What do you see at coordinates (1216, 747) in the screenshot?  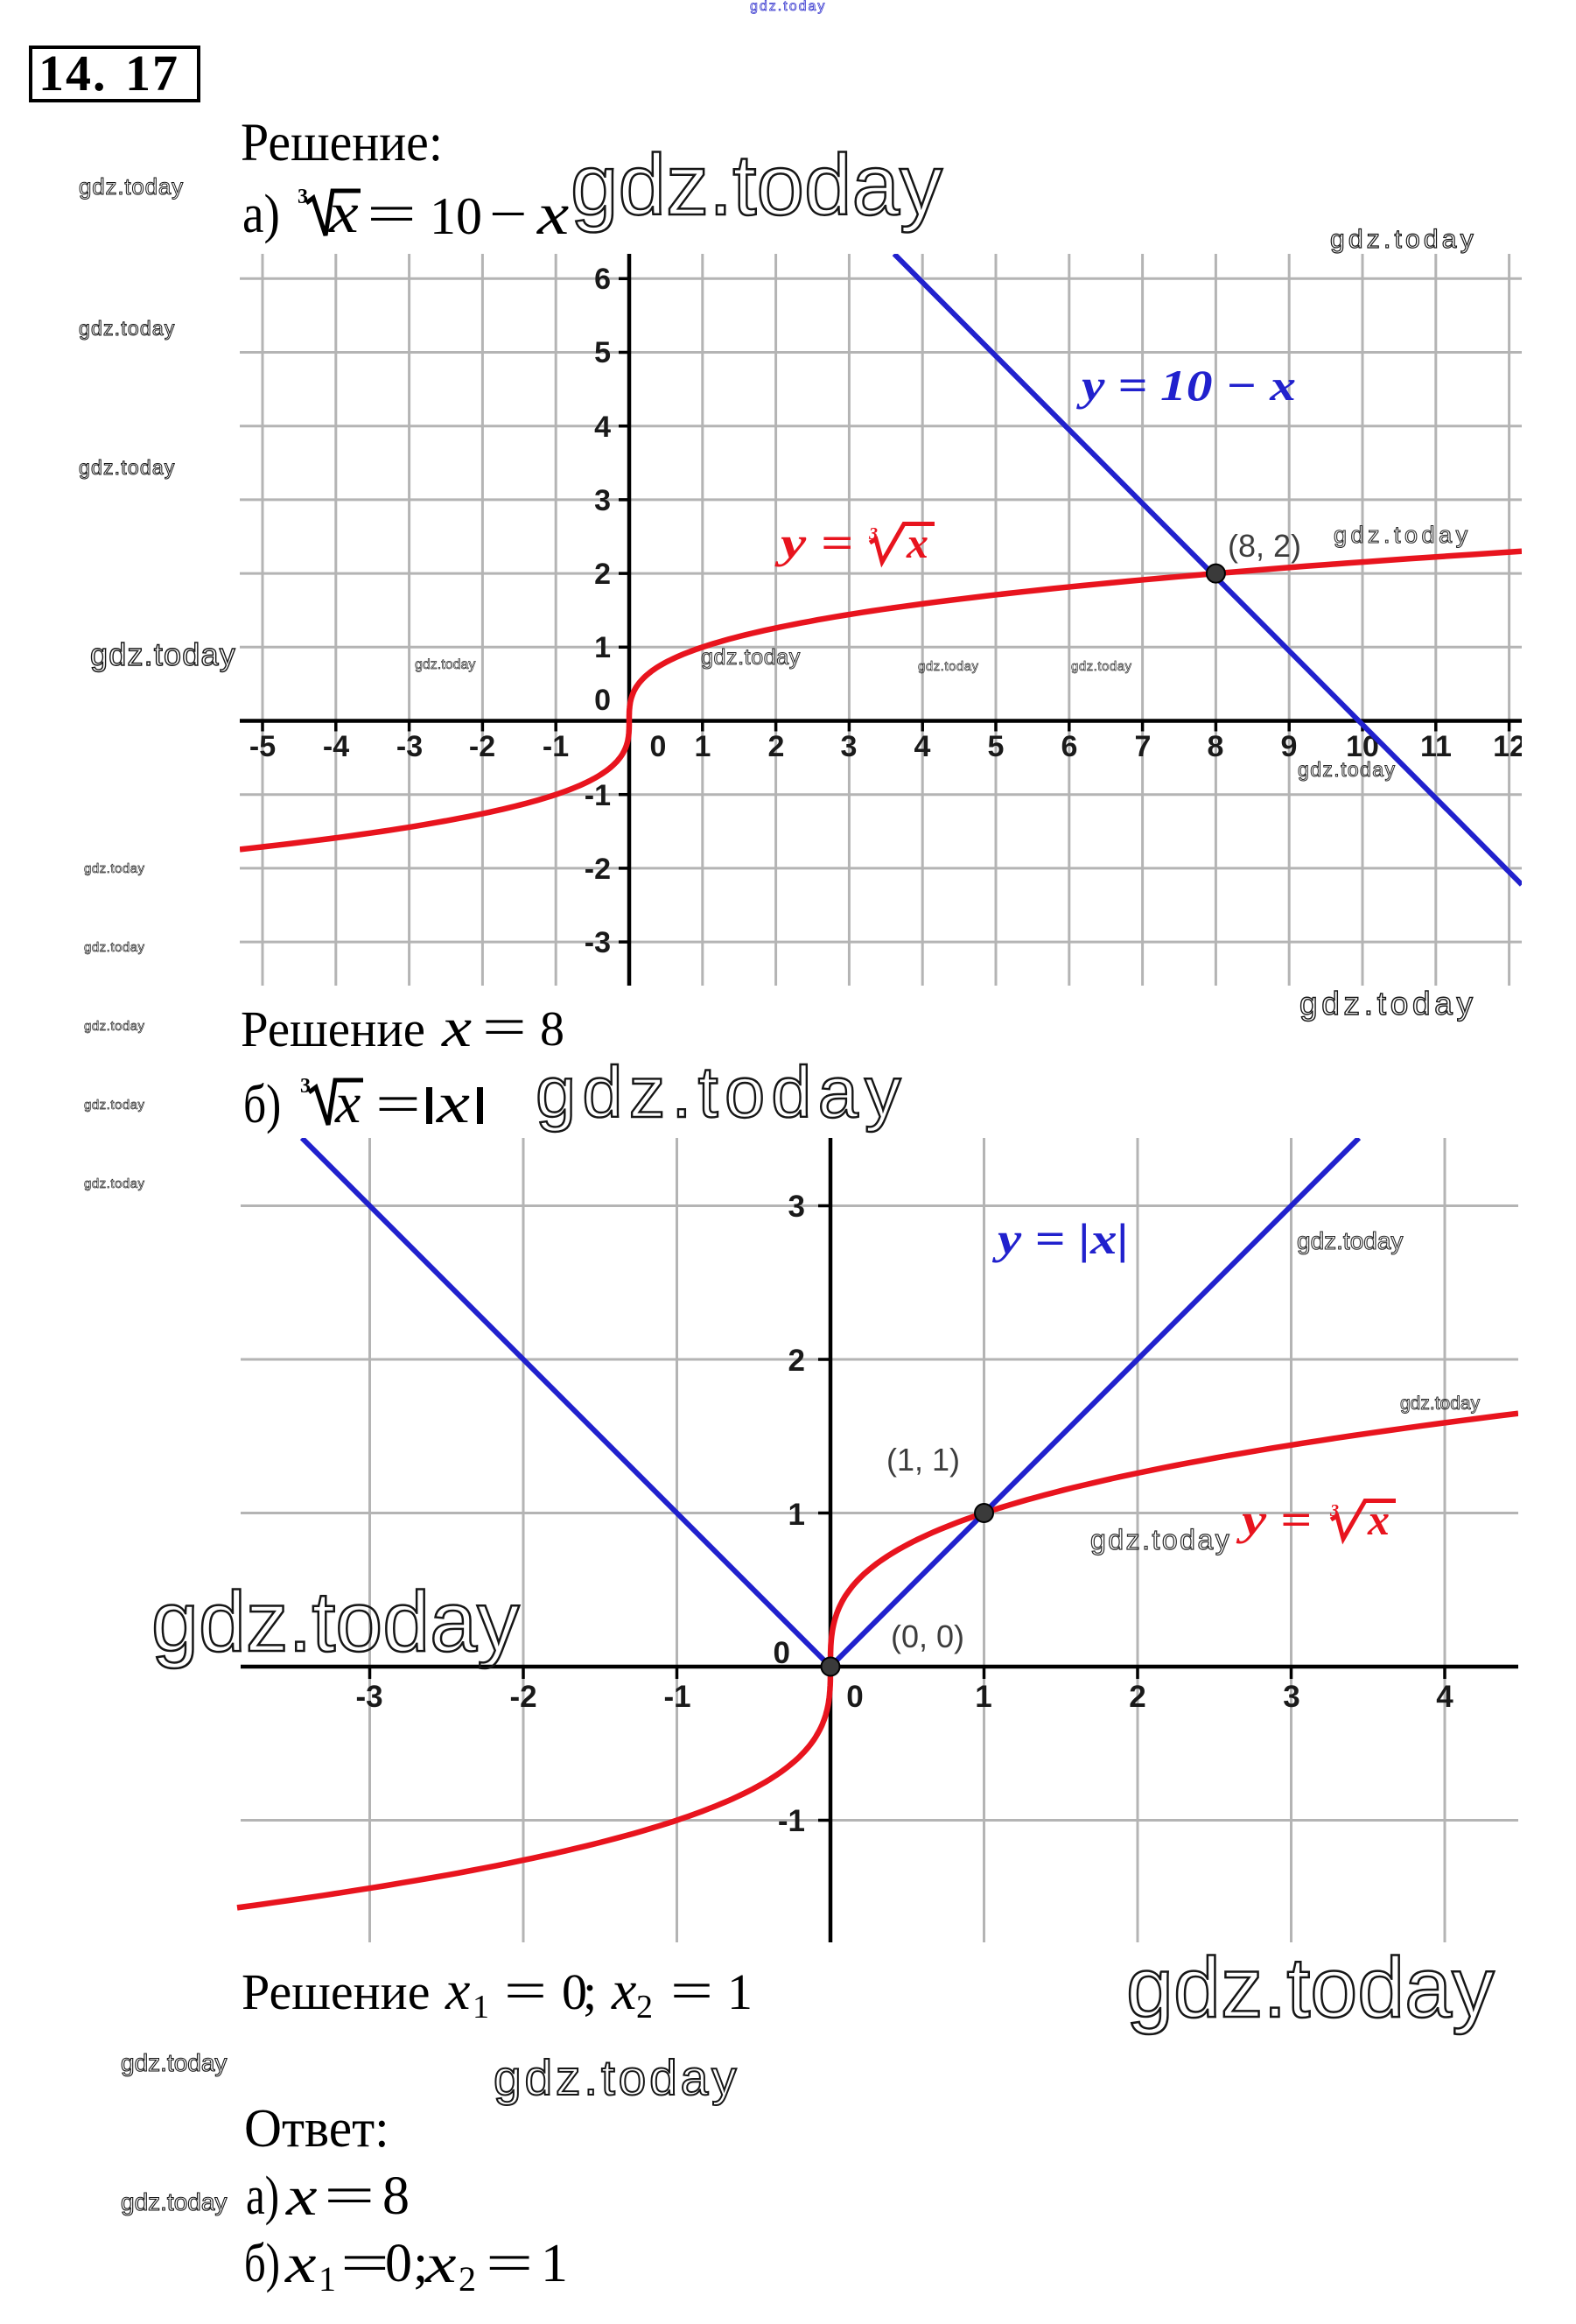 I see `svg-text: 8` at bounding box center [1216, 747].